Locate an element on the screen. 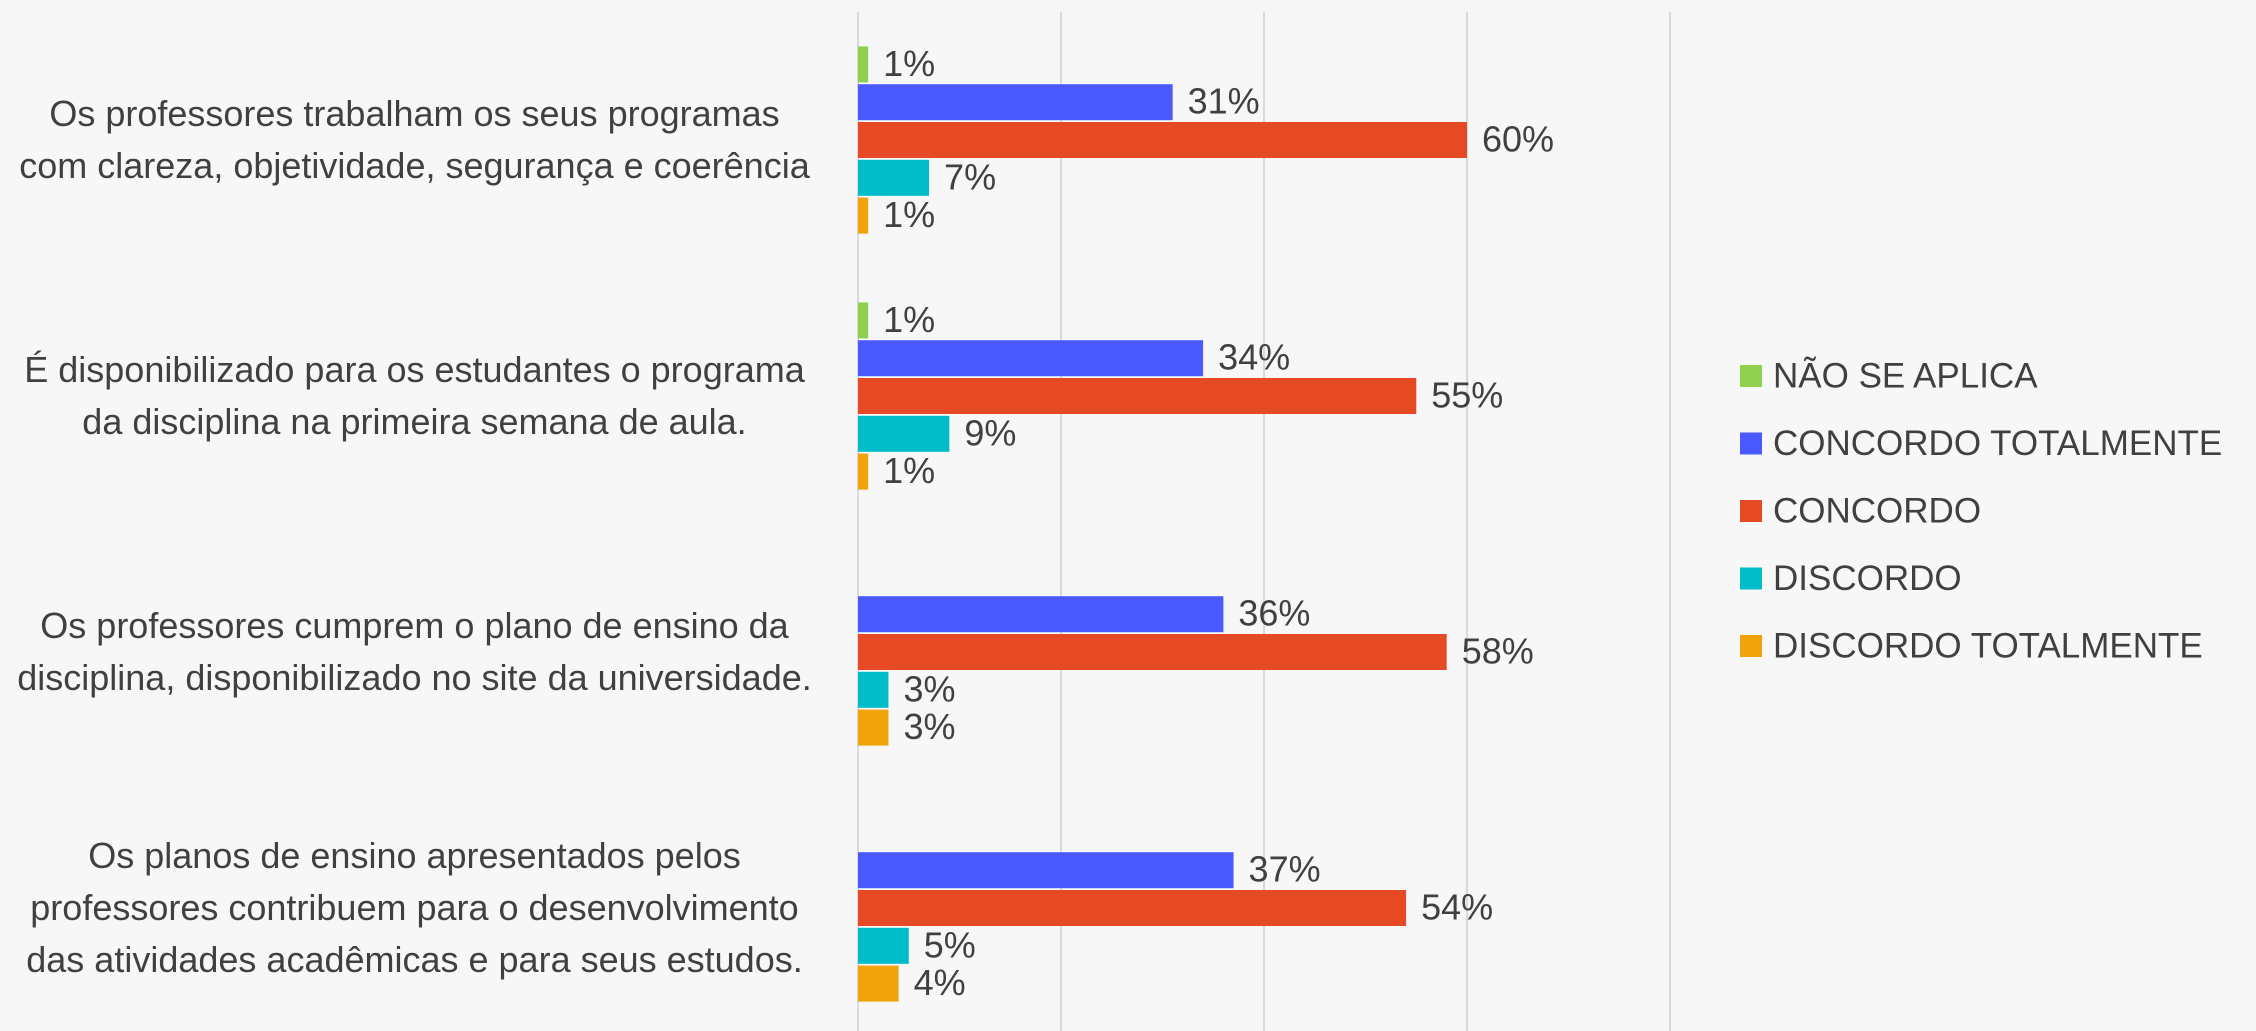 This screenshot has height=1031, width=2256. legend-label: DISCORDO TOTALMENTE is located at coordinates (1988, 645).